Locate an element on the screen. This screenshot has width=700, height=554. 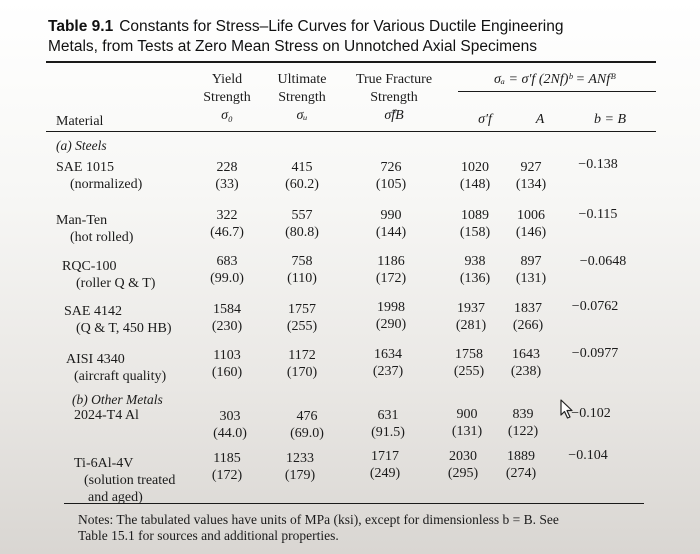
sigma-f-cell: 1020 (148) is located at coordinates (475, 176).